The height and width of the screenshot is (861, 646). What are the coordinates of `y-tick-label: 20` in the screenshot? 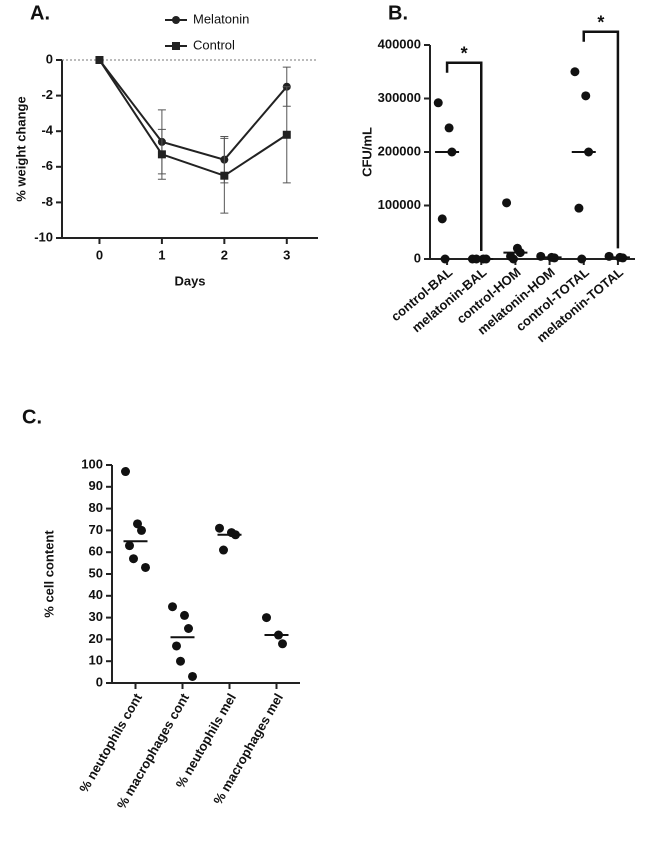 It's located at (96, 638).